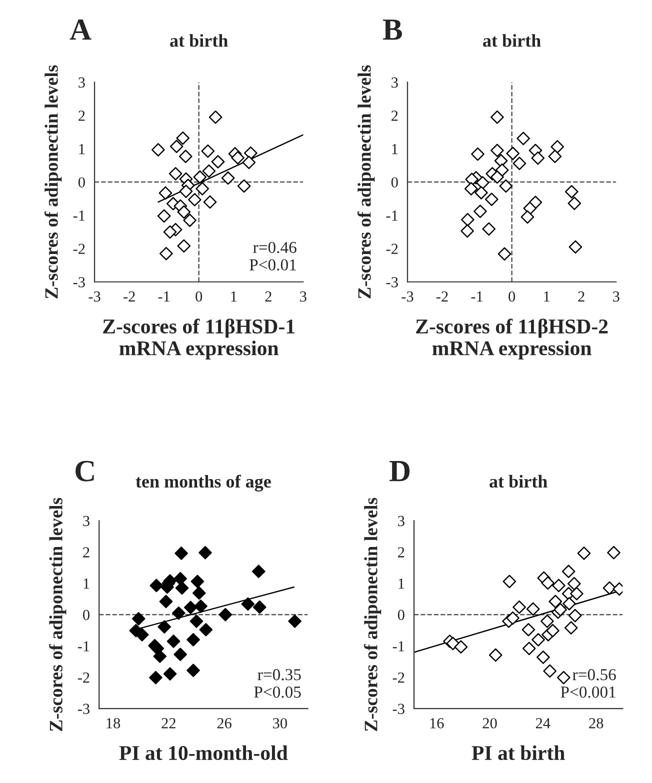  Describe the element at coordinates (199, 339) in the screenshot. I see `x-axis-title: Z-scores of 11βHSD-1 mRNA expression` at that location.